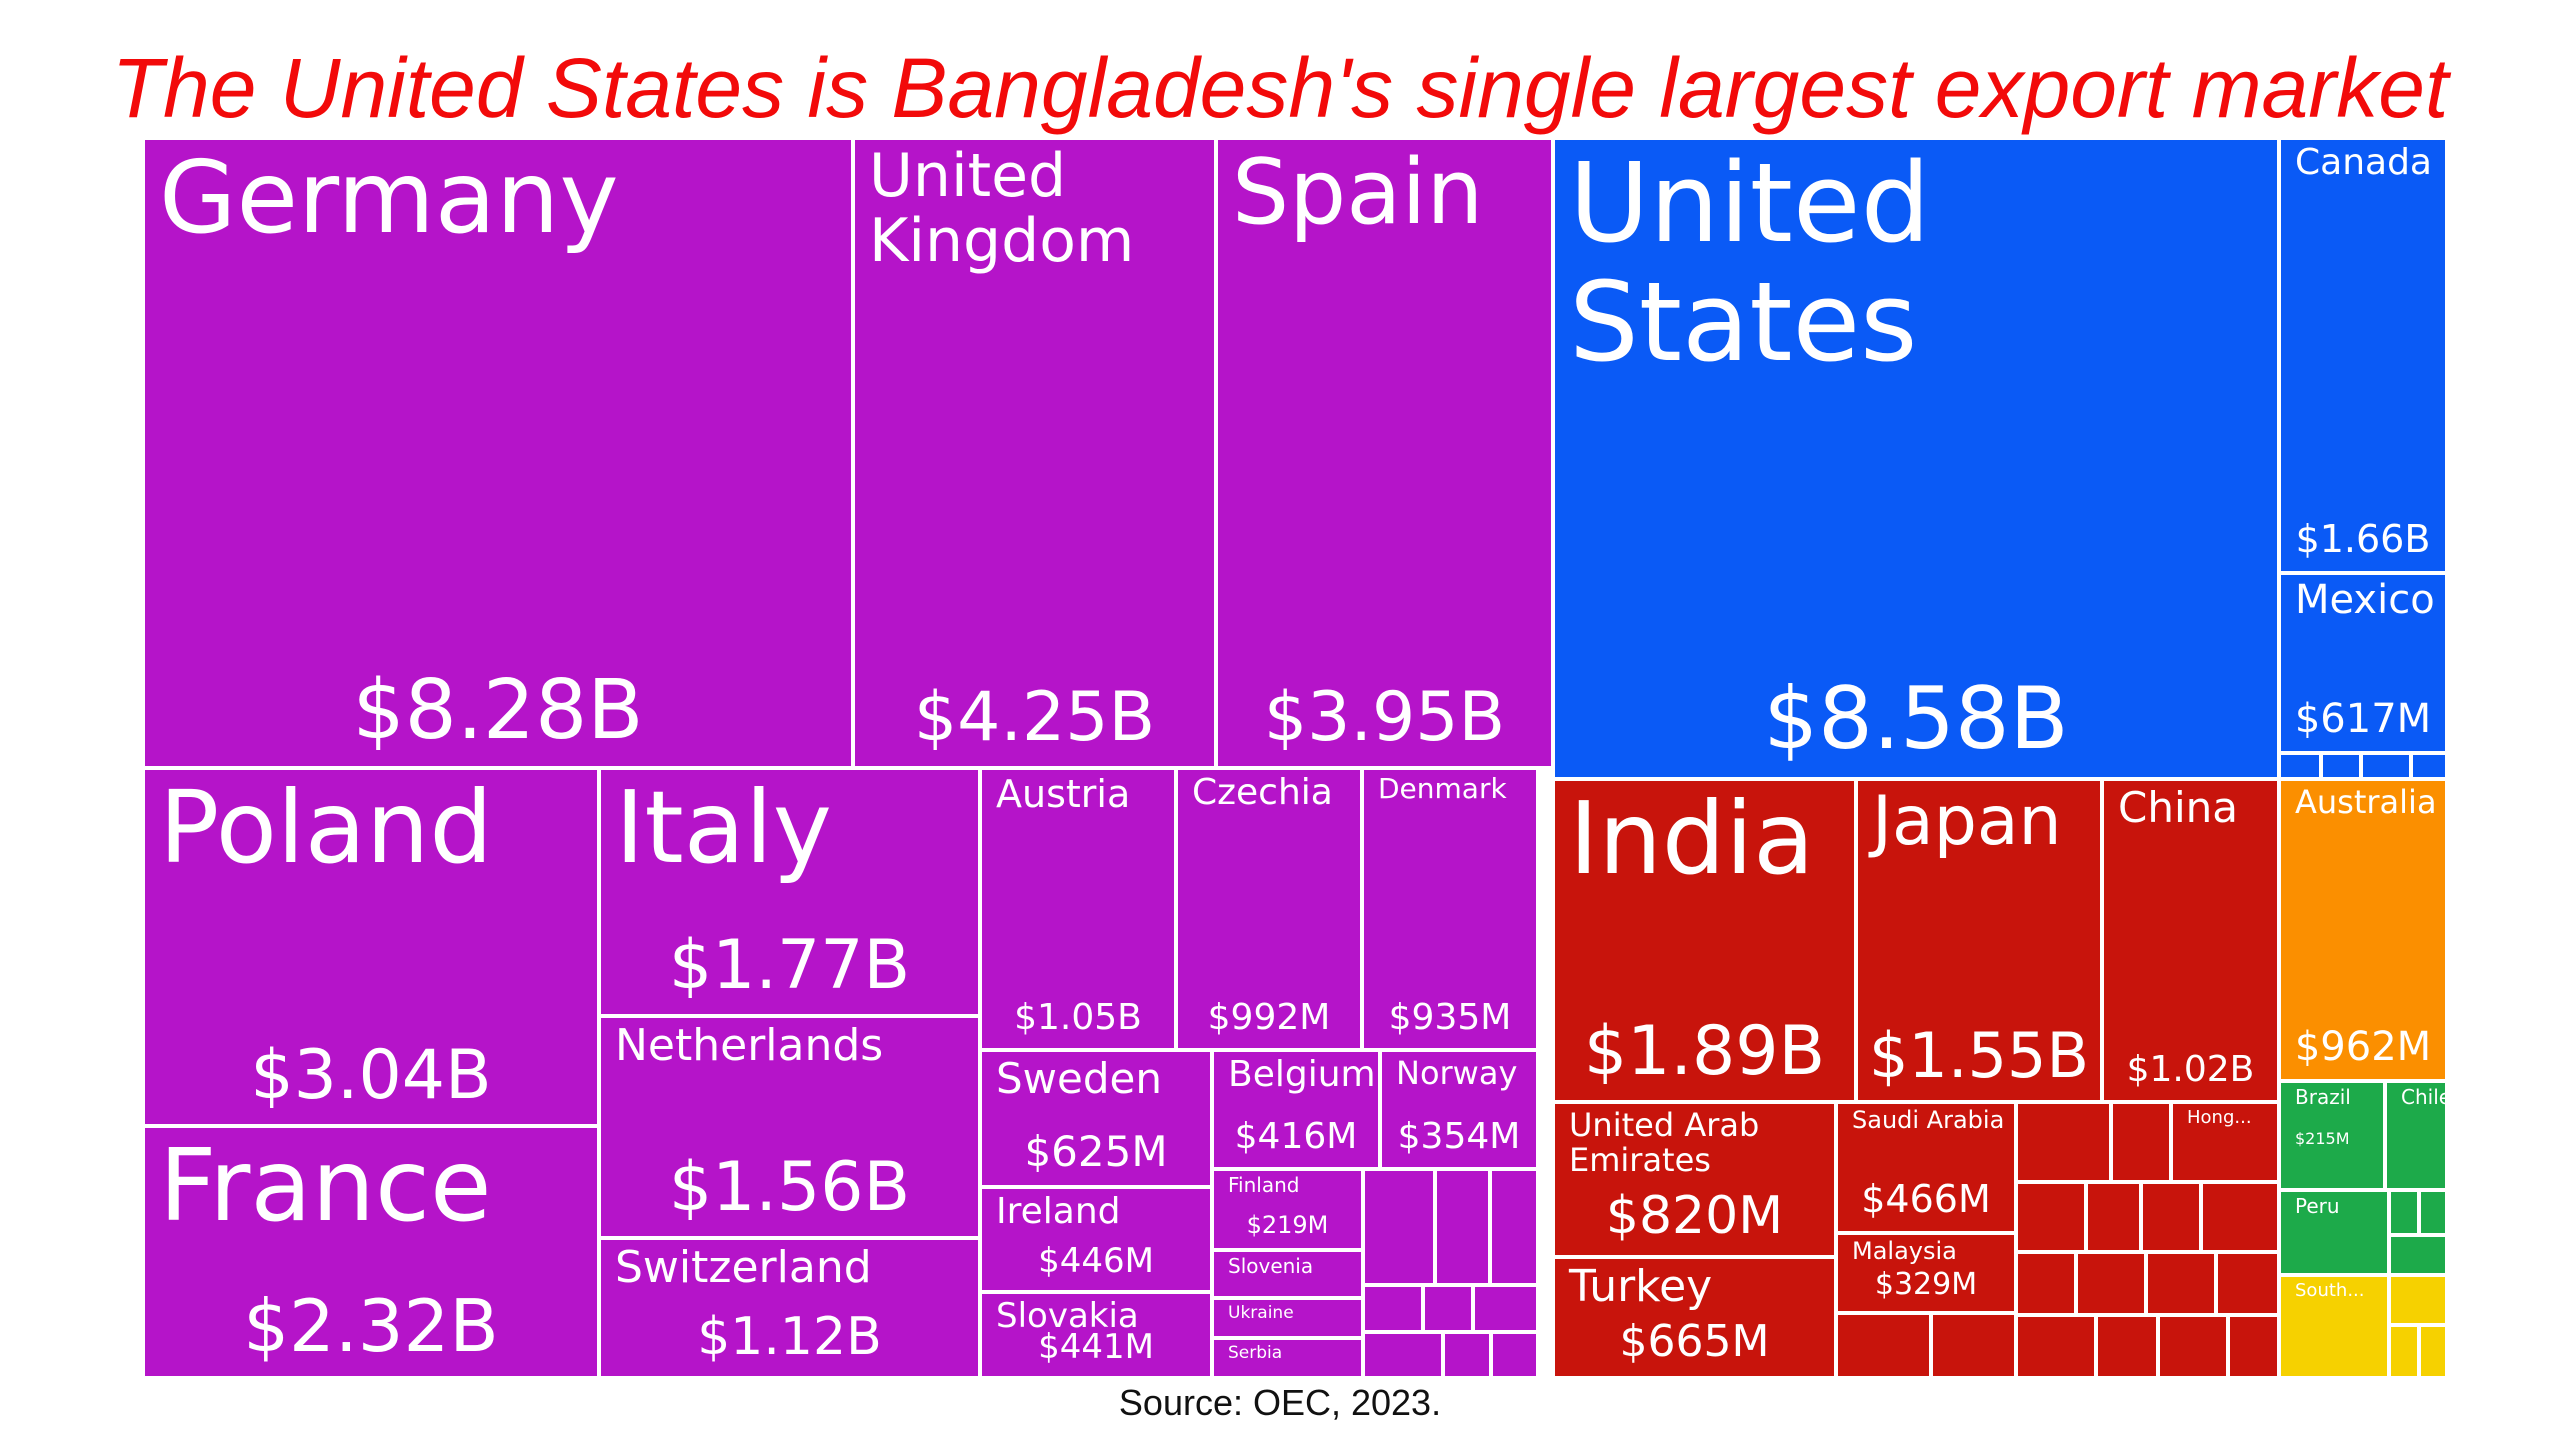 The width and height of the screenshot is (2560, 1440). Describe the element at coordinates (1916, 458) in the screenshot. I see `tile-united-states: United States $8.58B` at that location.